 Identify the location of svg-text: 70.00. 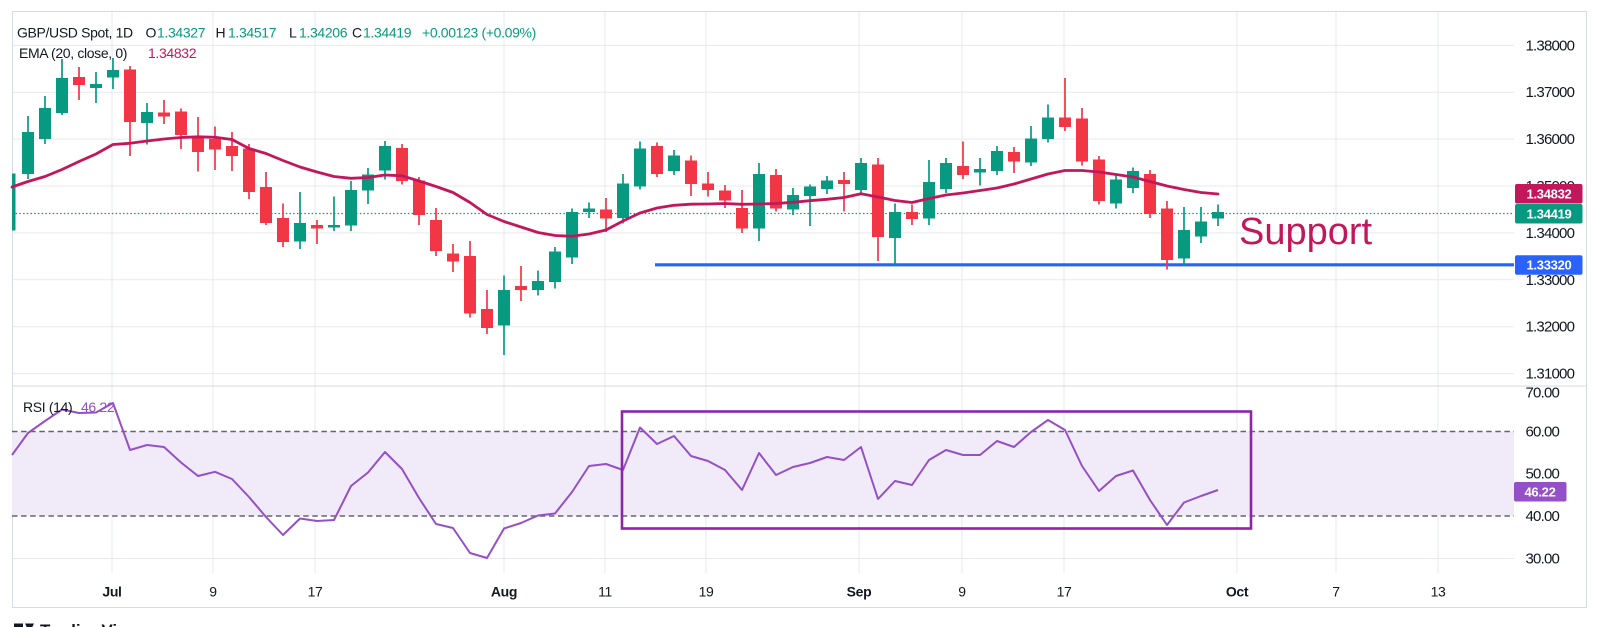
(1543, 393).